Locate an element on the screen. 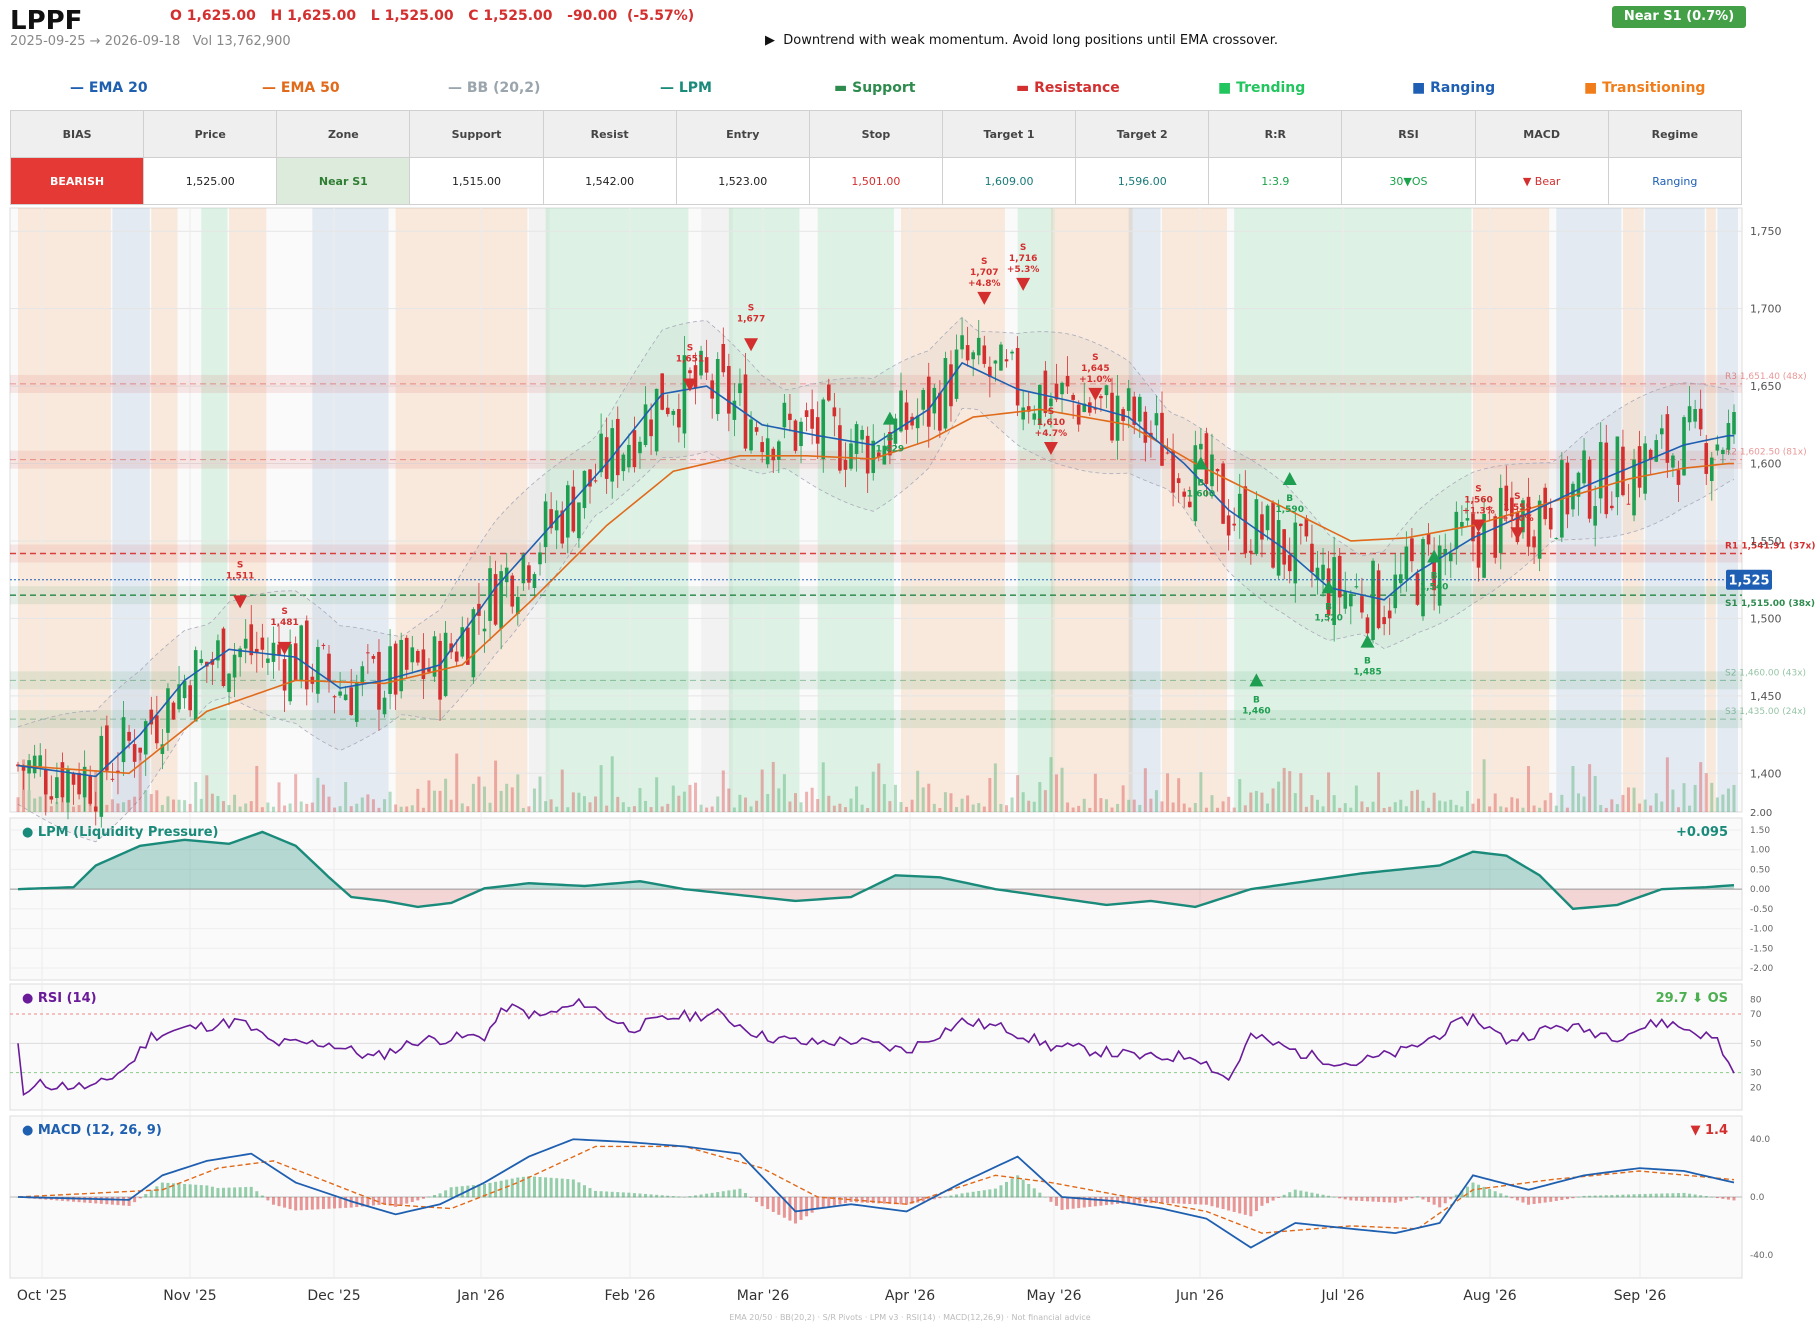  legend-label: Trending is located at coordinates (1271, 88).